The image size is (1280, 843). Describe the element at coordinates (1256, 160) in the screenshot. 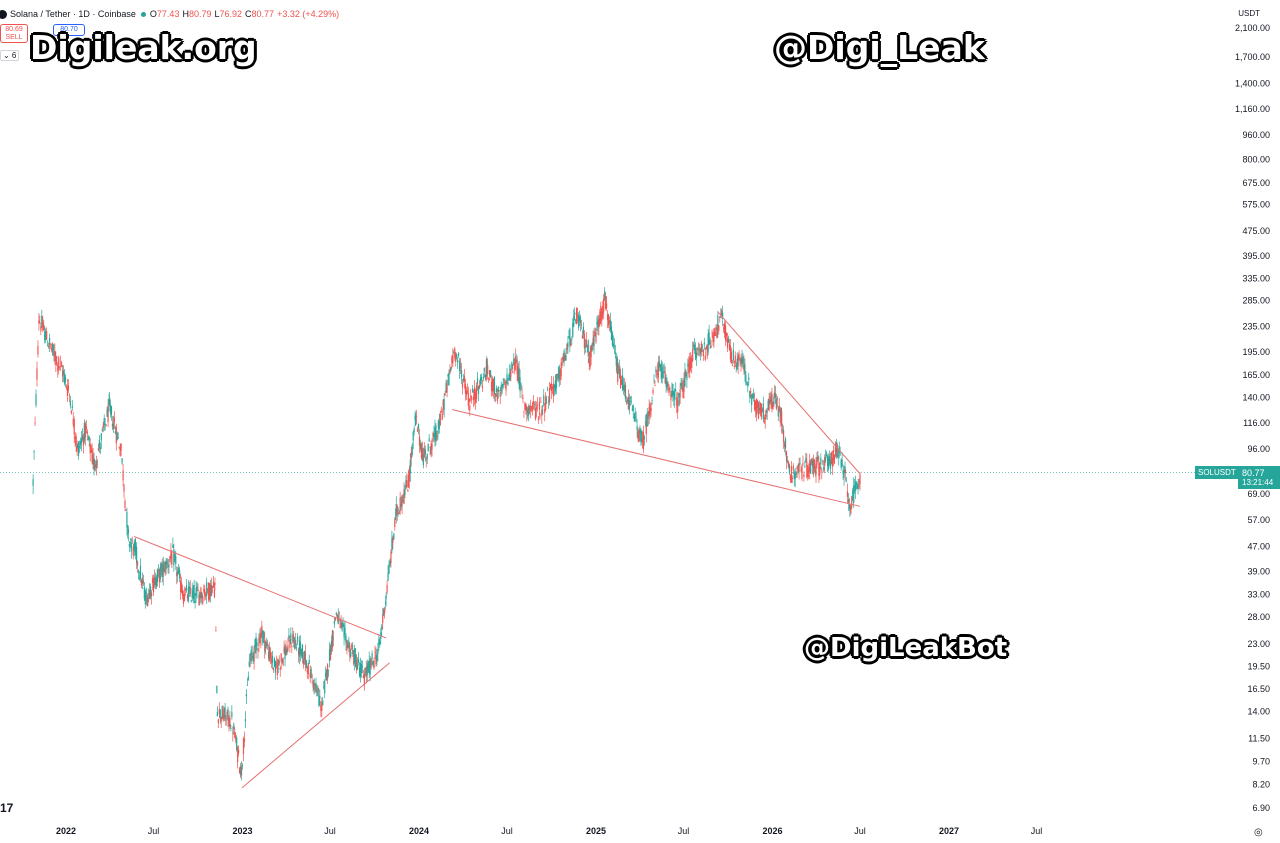

I see `price-tick-label: 800.00` at that location.